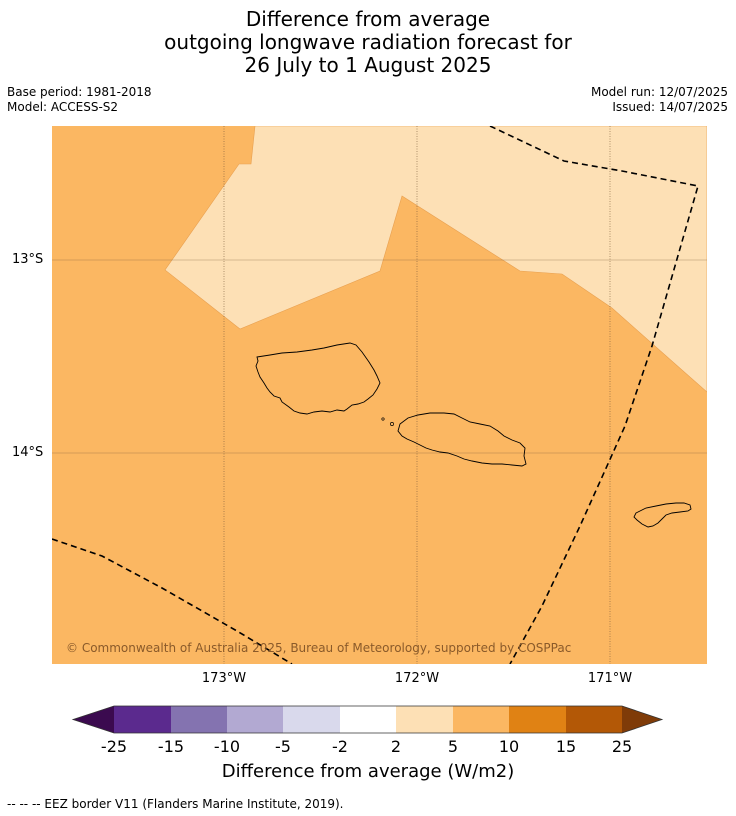 This screenshot has width=736, height=816. I want to click on title-line-1: Difference from average, so click(368, 19).